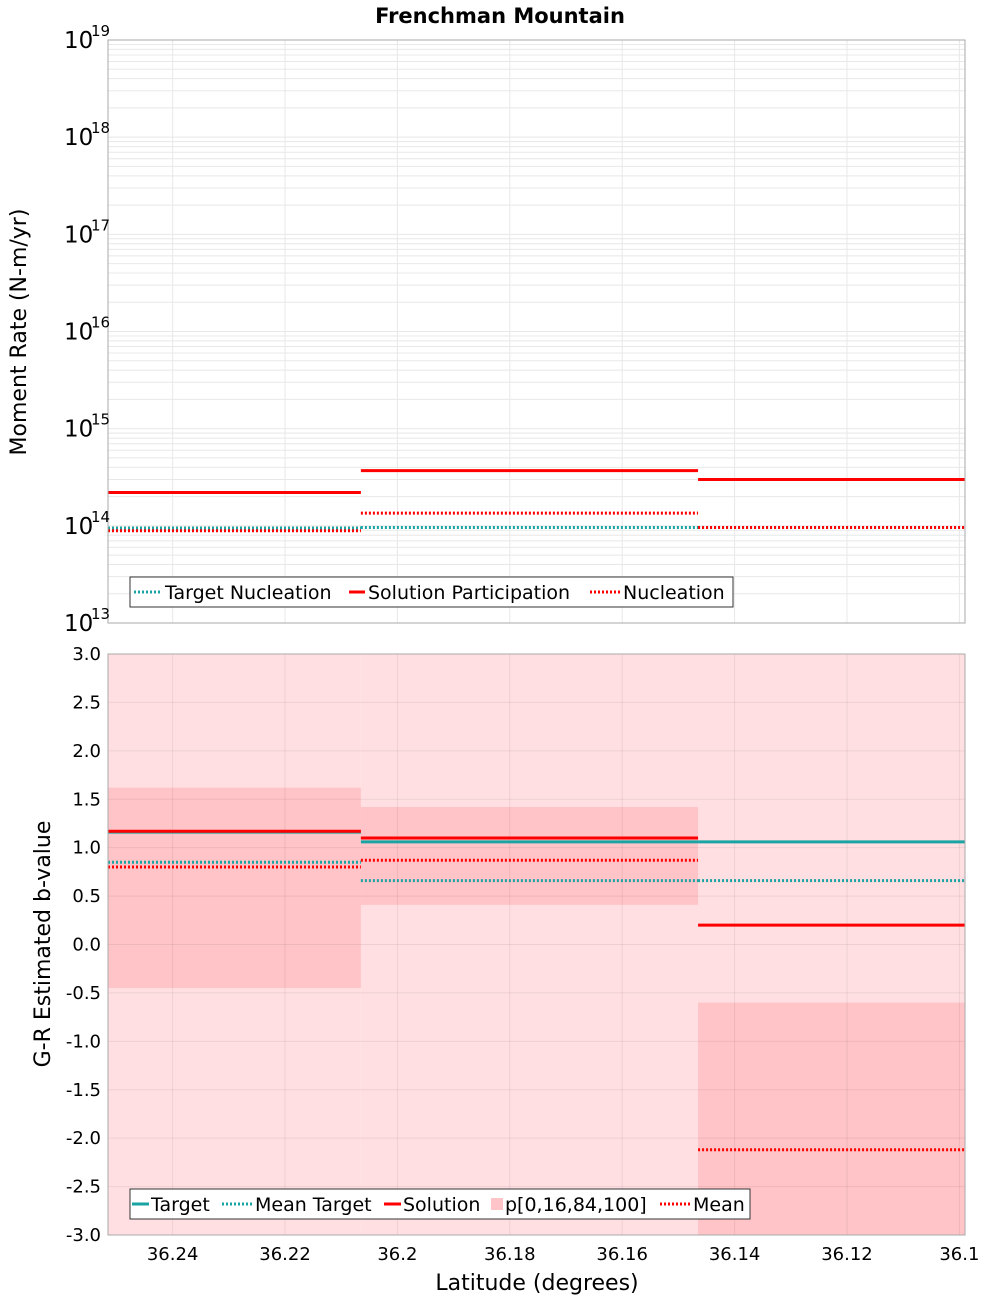  I want to click on bottom-y-tick-label: -2.0, so click(83, 1138).